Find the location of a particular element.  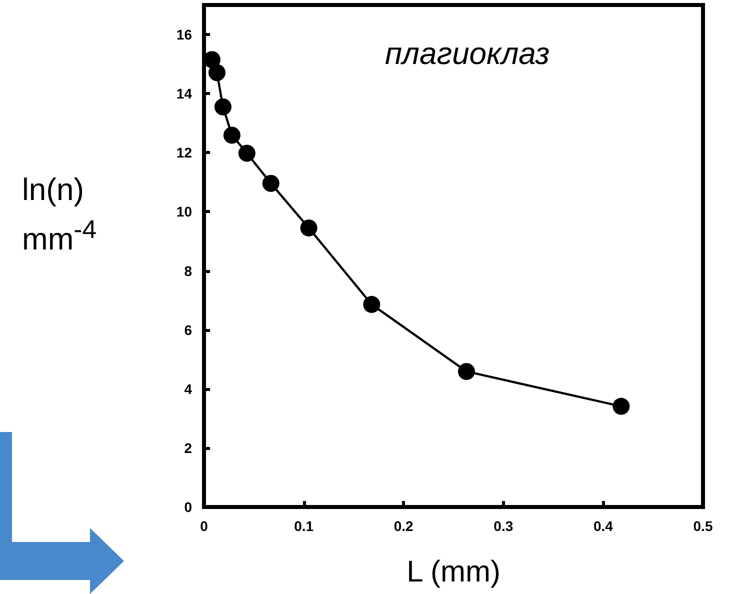

annotation: плагиоклаз is located at coordinates (467, 53).